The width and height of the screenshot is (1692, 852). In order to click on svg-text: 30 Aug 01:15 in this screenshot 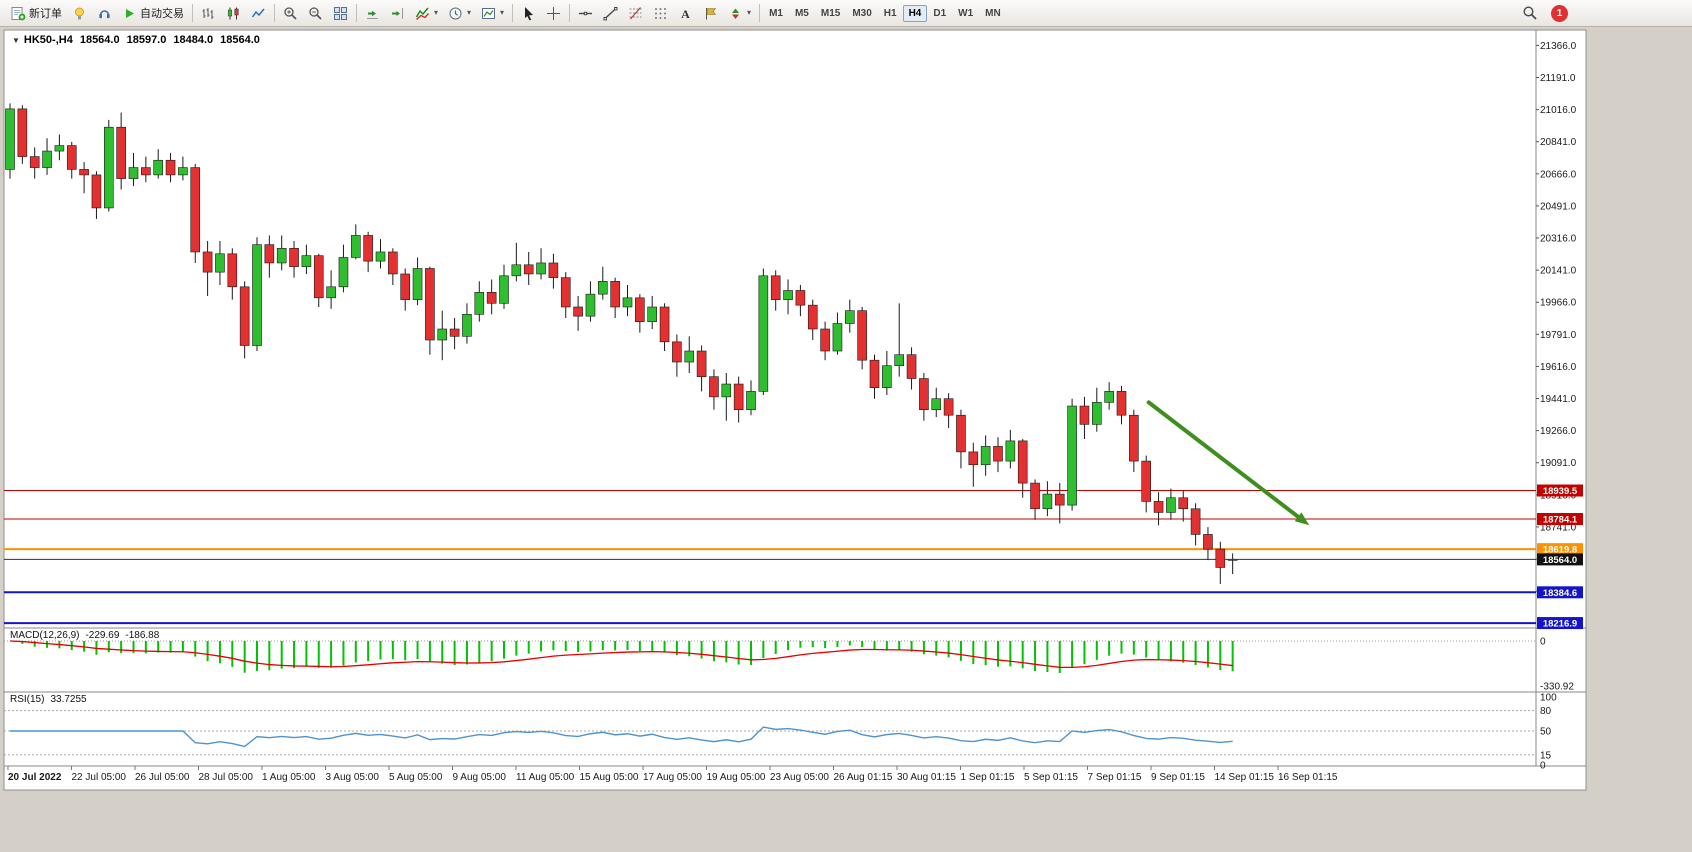, I will do `click(926, 777)`.